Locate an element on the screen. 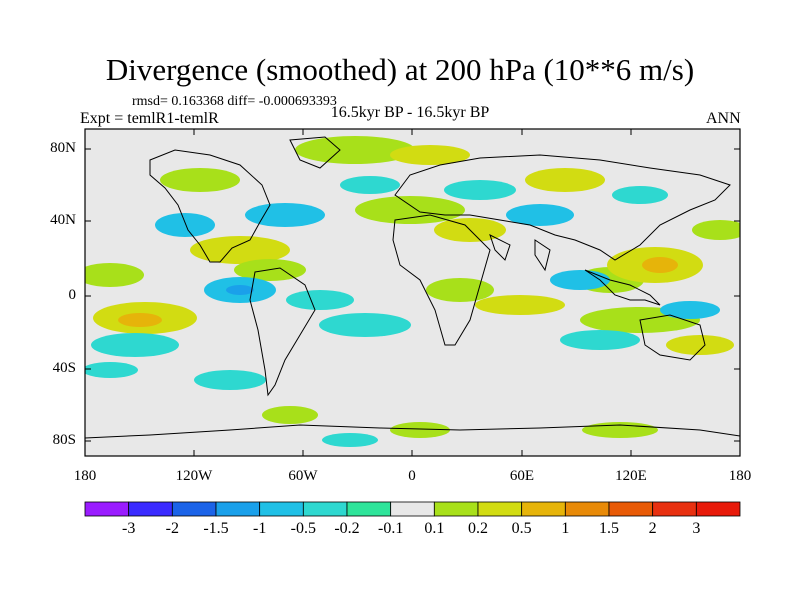 Image resolution: width=800 pixels, height=600 pixels. experiment-label: Expt = temlR1-temlR is located at coordinates (149, 118).